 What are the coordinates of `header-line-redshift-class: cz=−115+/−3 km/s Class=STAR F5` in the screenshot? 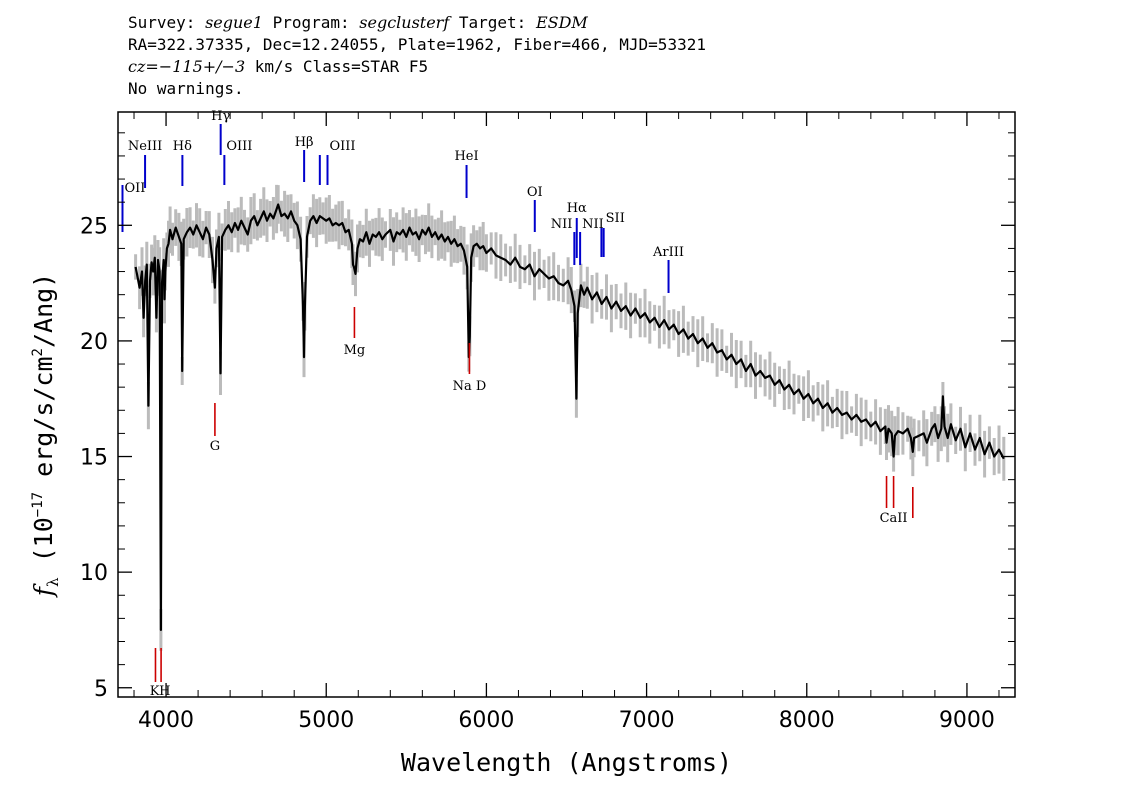 It's located at (417, 67).